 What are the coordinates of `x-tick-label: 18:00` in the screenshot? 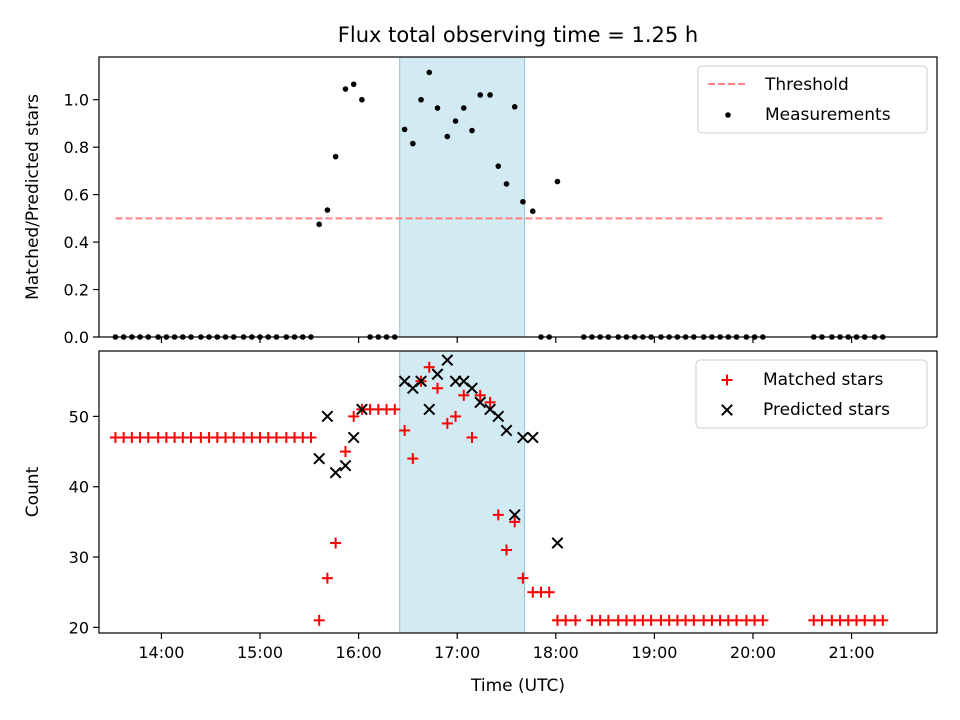 It's located at (556, 652).